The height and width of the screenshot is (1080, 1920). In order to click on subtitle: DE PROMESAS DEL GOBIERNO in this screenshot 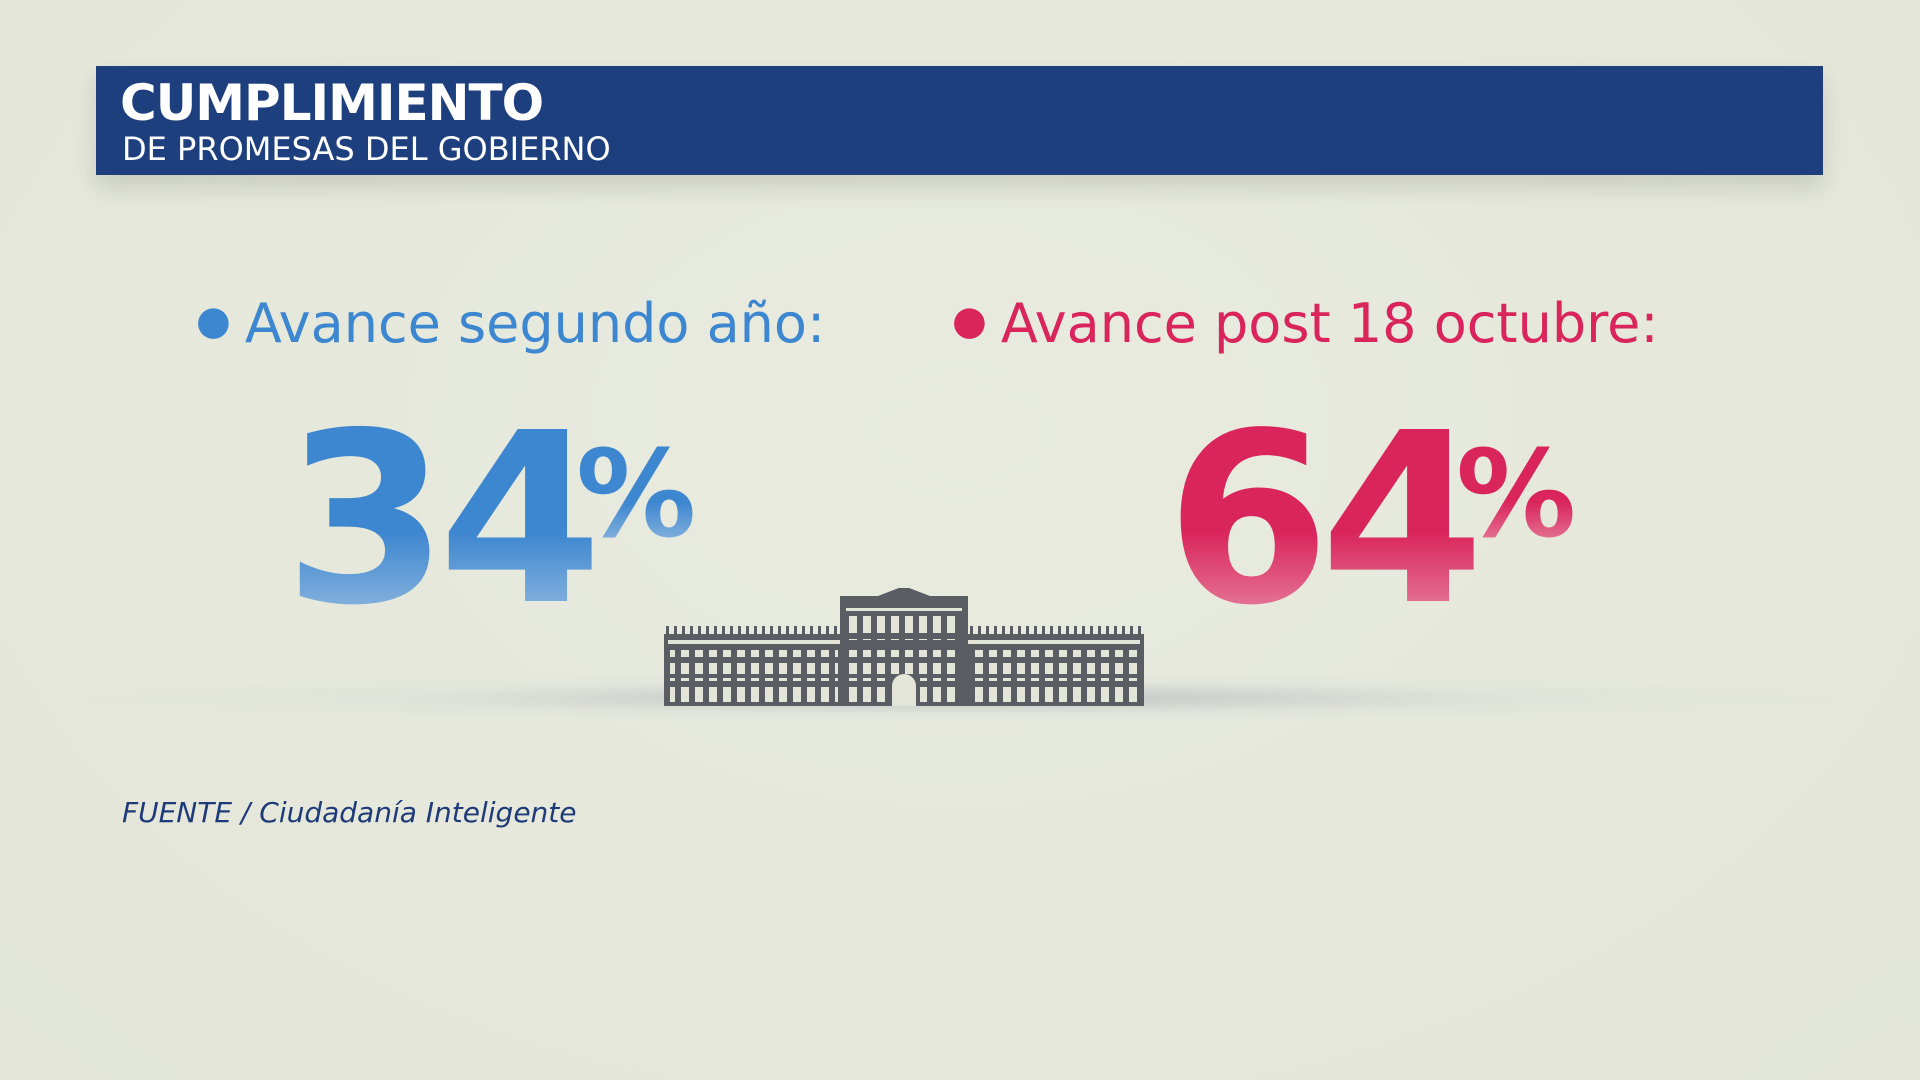, I will do `click(366, 149)`.